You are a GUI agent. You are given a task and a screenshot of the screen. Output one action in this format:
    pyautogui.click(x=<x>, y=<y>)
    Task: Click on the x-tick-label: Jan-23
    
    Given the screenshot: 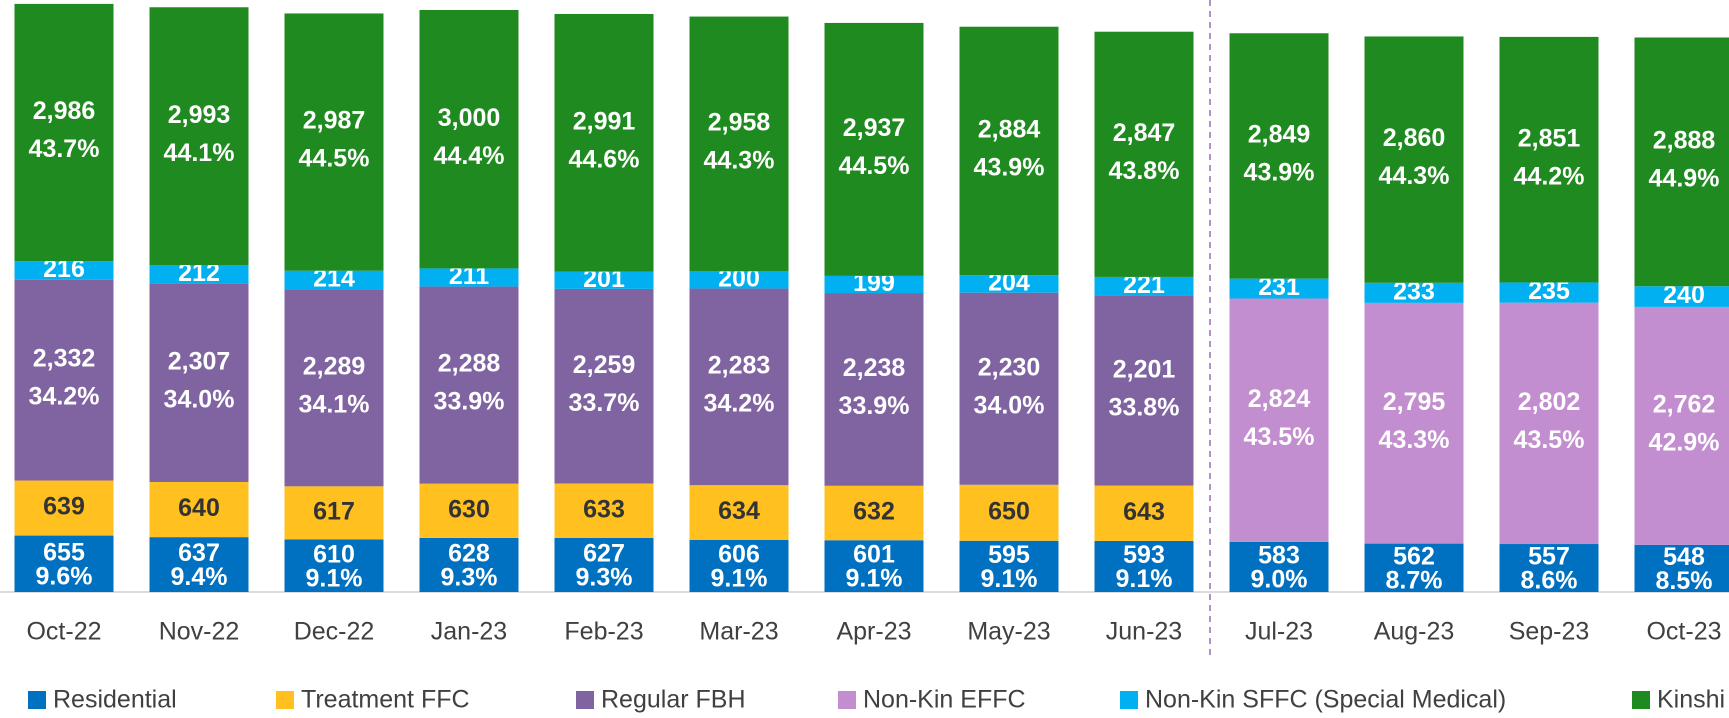 What is the action you would take?
    pyautogui.click(x=469, y=632)
    